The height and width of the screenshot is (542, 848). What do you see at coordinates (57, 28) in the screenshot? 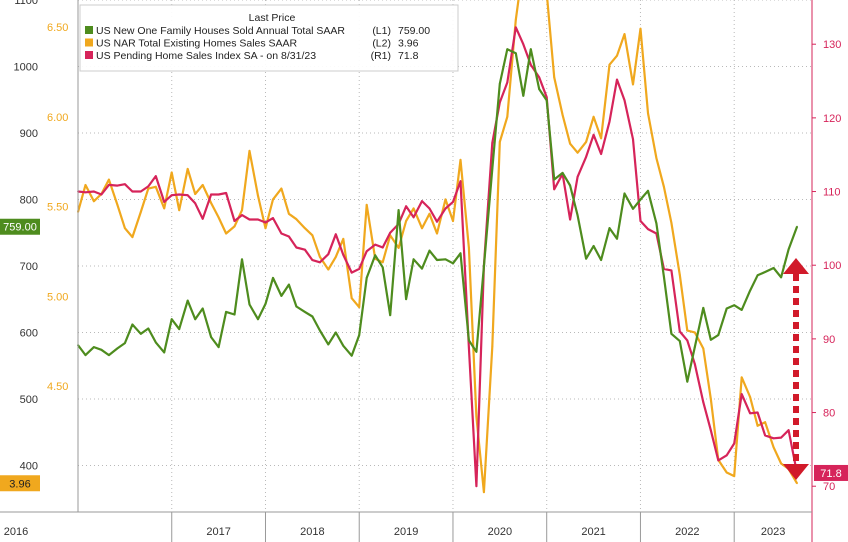
I see `y-left2-tick-label: 6.50` at bounding box center [57, 28].